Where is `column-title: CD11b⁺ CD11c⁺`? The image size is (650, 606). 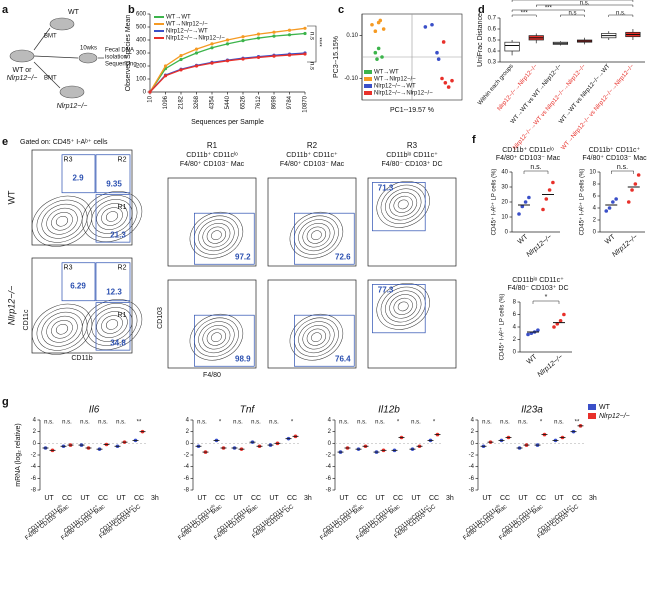 column-title: CD11b⁺ CD11c⁺ is located at coordinates (312, 155).